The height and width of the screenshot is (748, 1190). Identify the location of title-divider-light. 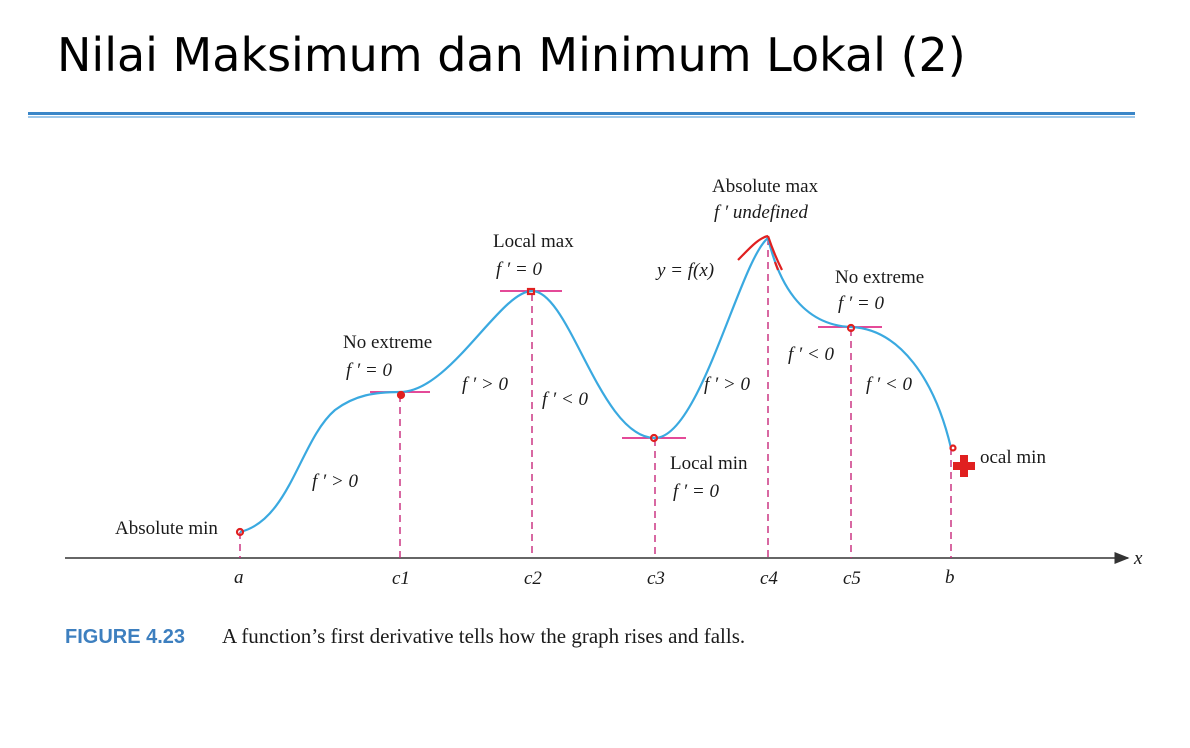
(581, 117).